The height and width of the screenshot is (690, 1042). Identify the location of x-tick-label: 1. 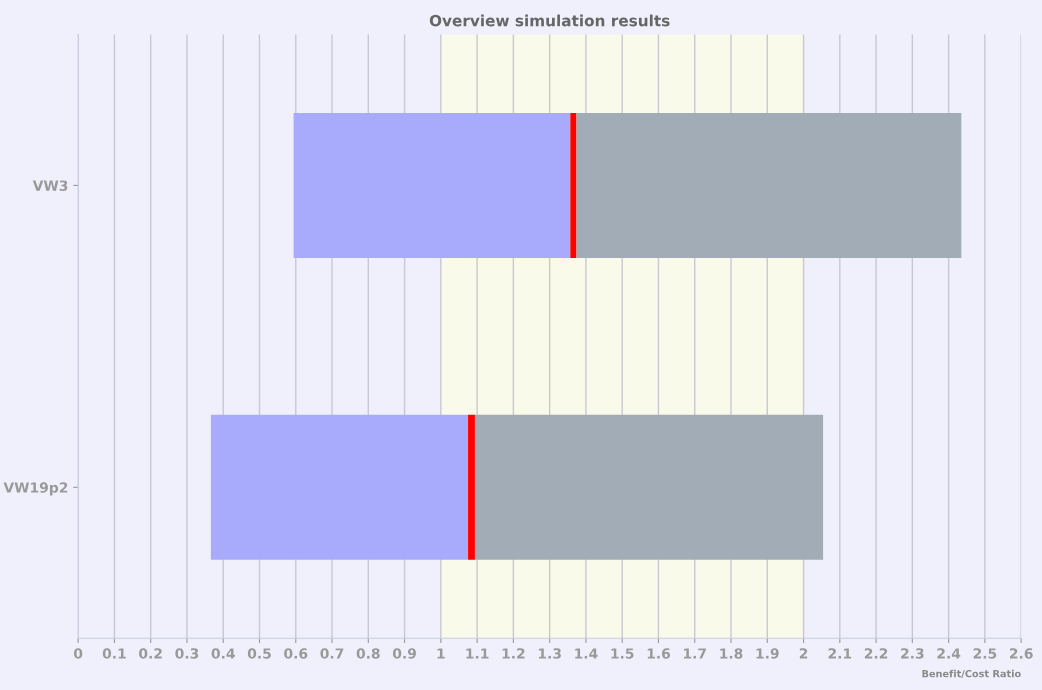
(441, 653).